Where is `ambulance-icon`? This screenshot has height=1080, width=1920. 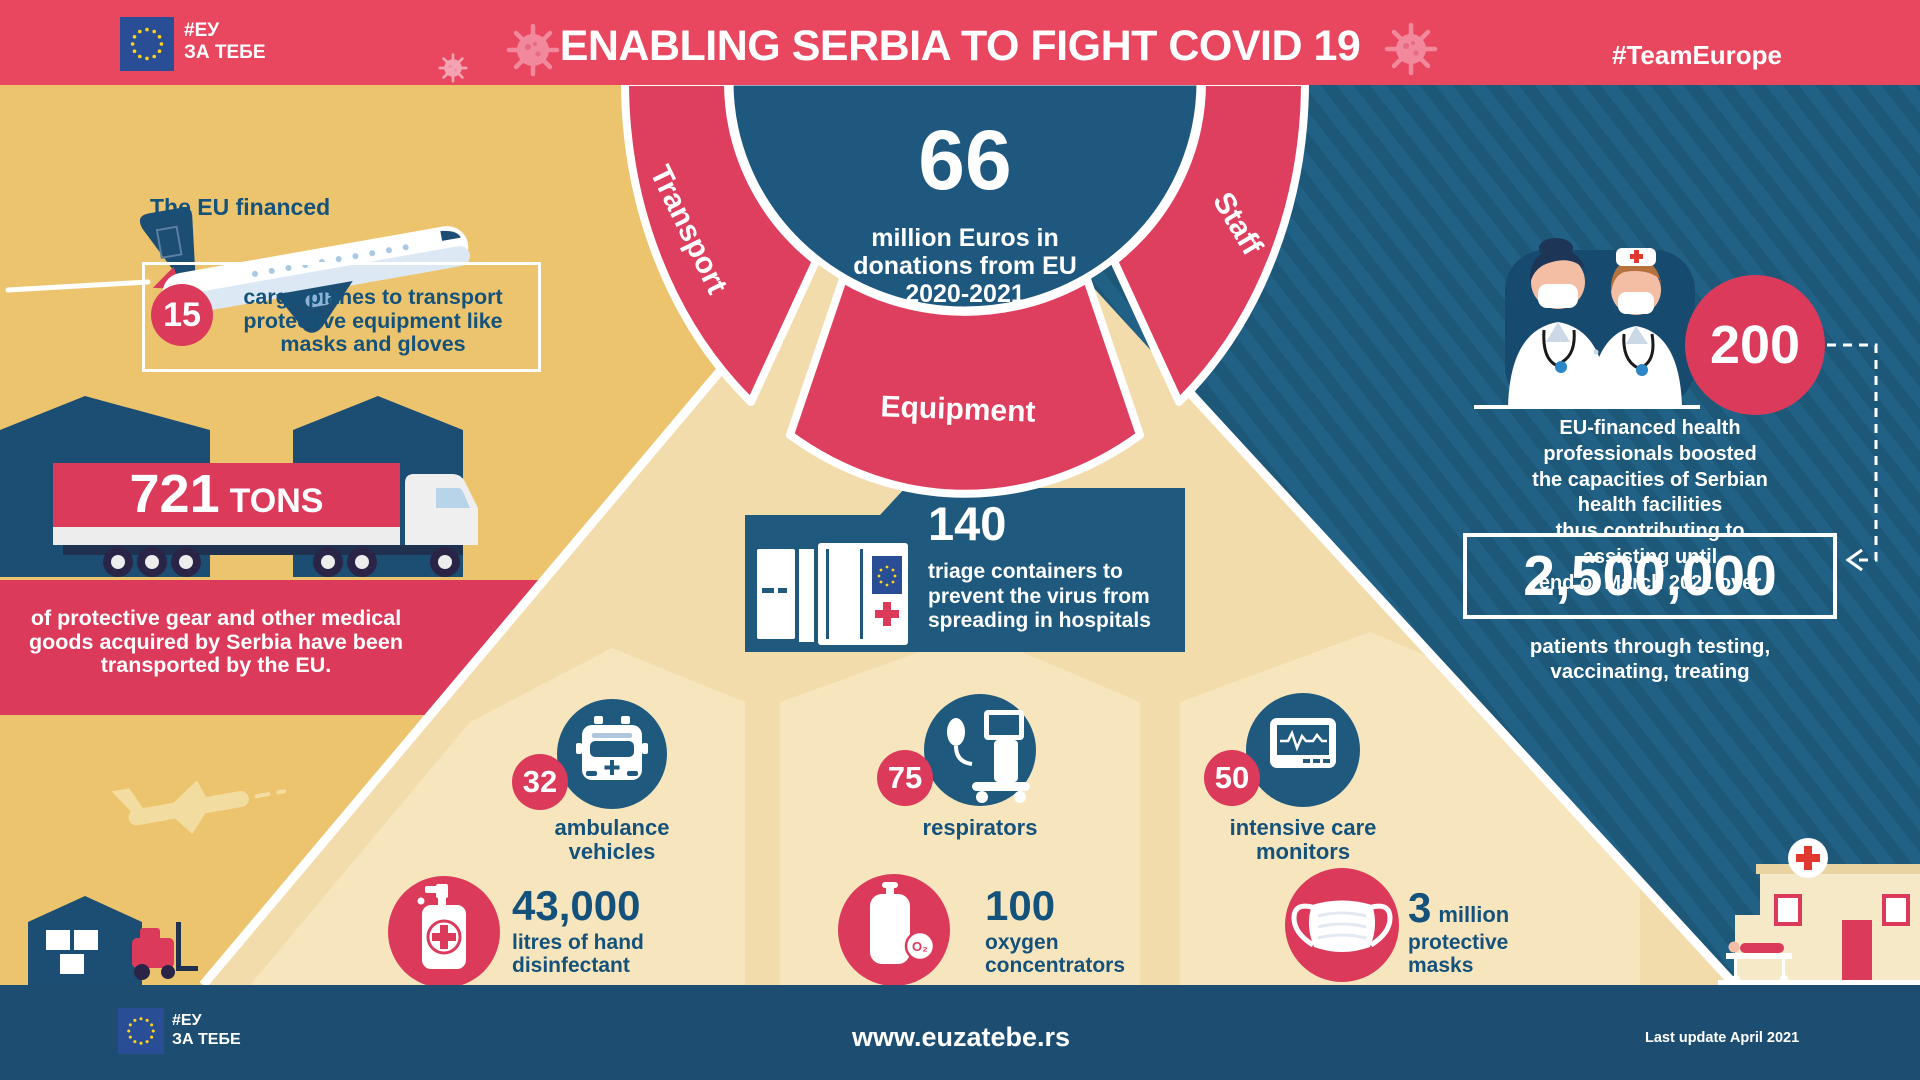
ambulance-icon is located at coordinates (612, 754).